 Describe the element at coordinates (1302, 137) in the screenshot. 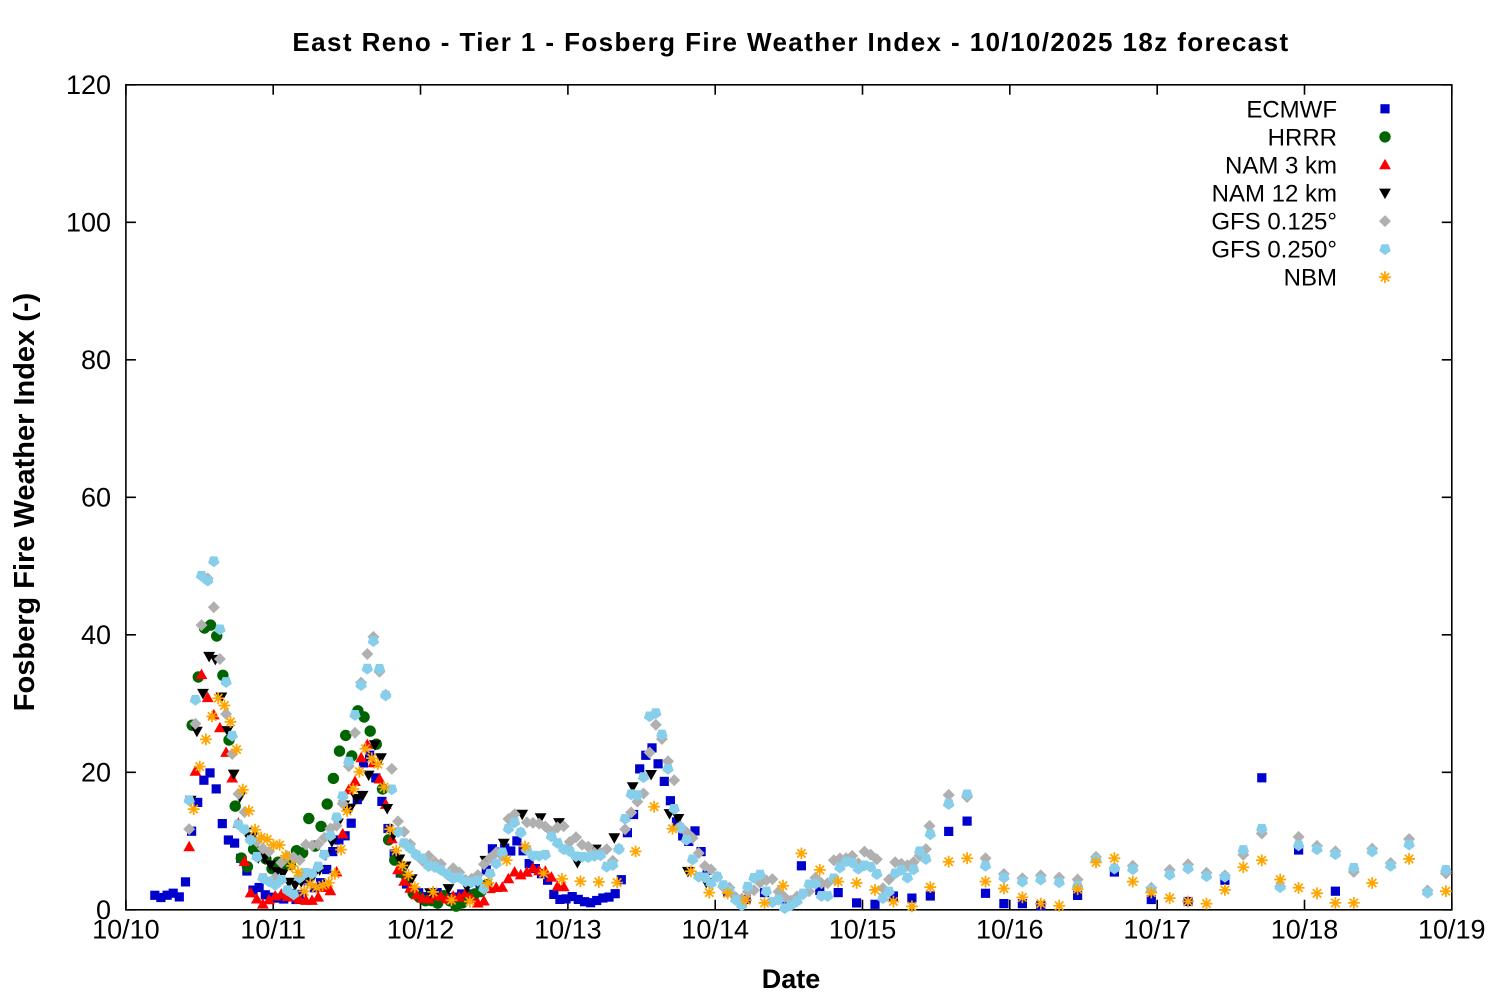

I see `svg-text: HRRR` at that location.